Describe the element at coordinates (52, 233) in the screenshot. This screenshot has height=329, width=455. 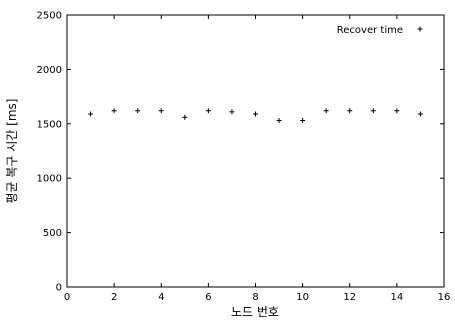
I see `y-tick-label: 500` at that location.